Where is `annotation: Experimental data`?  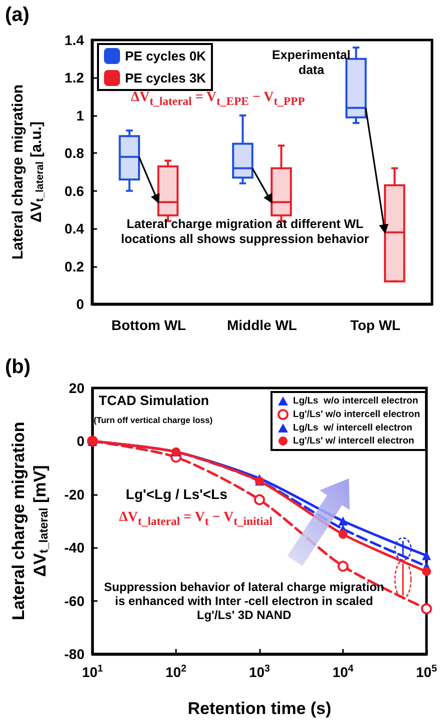 annotation: Experimental data is located at coordinates (311, 63).